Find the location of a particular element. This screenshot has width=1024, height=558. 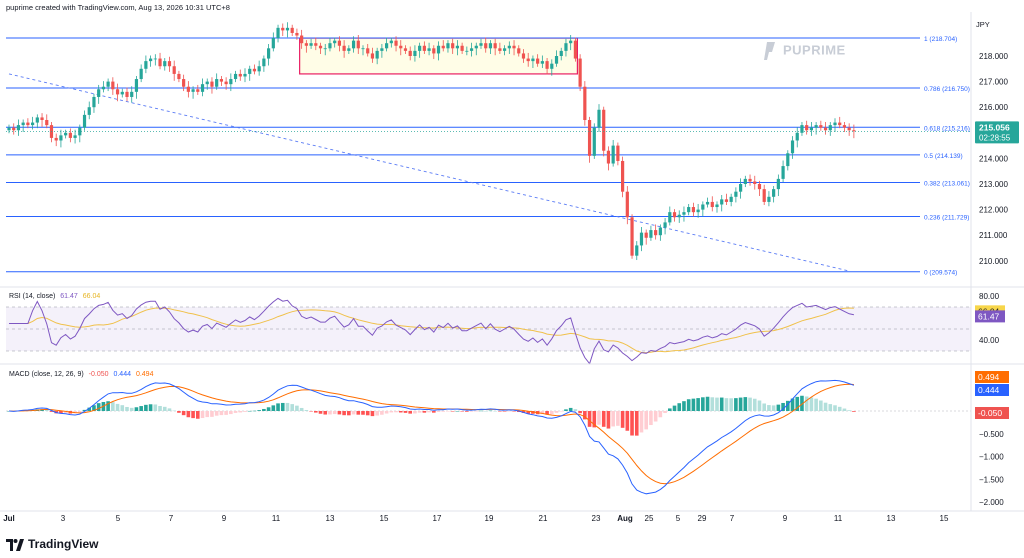

time-tick-label: 25 is located at coordinates (649, 518).